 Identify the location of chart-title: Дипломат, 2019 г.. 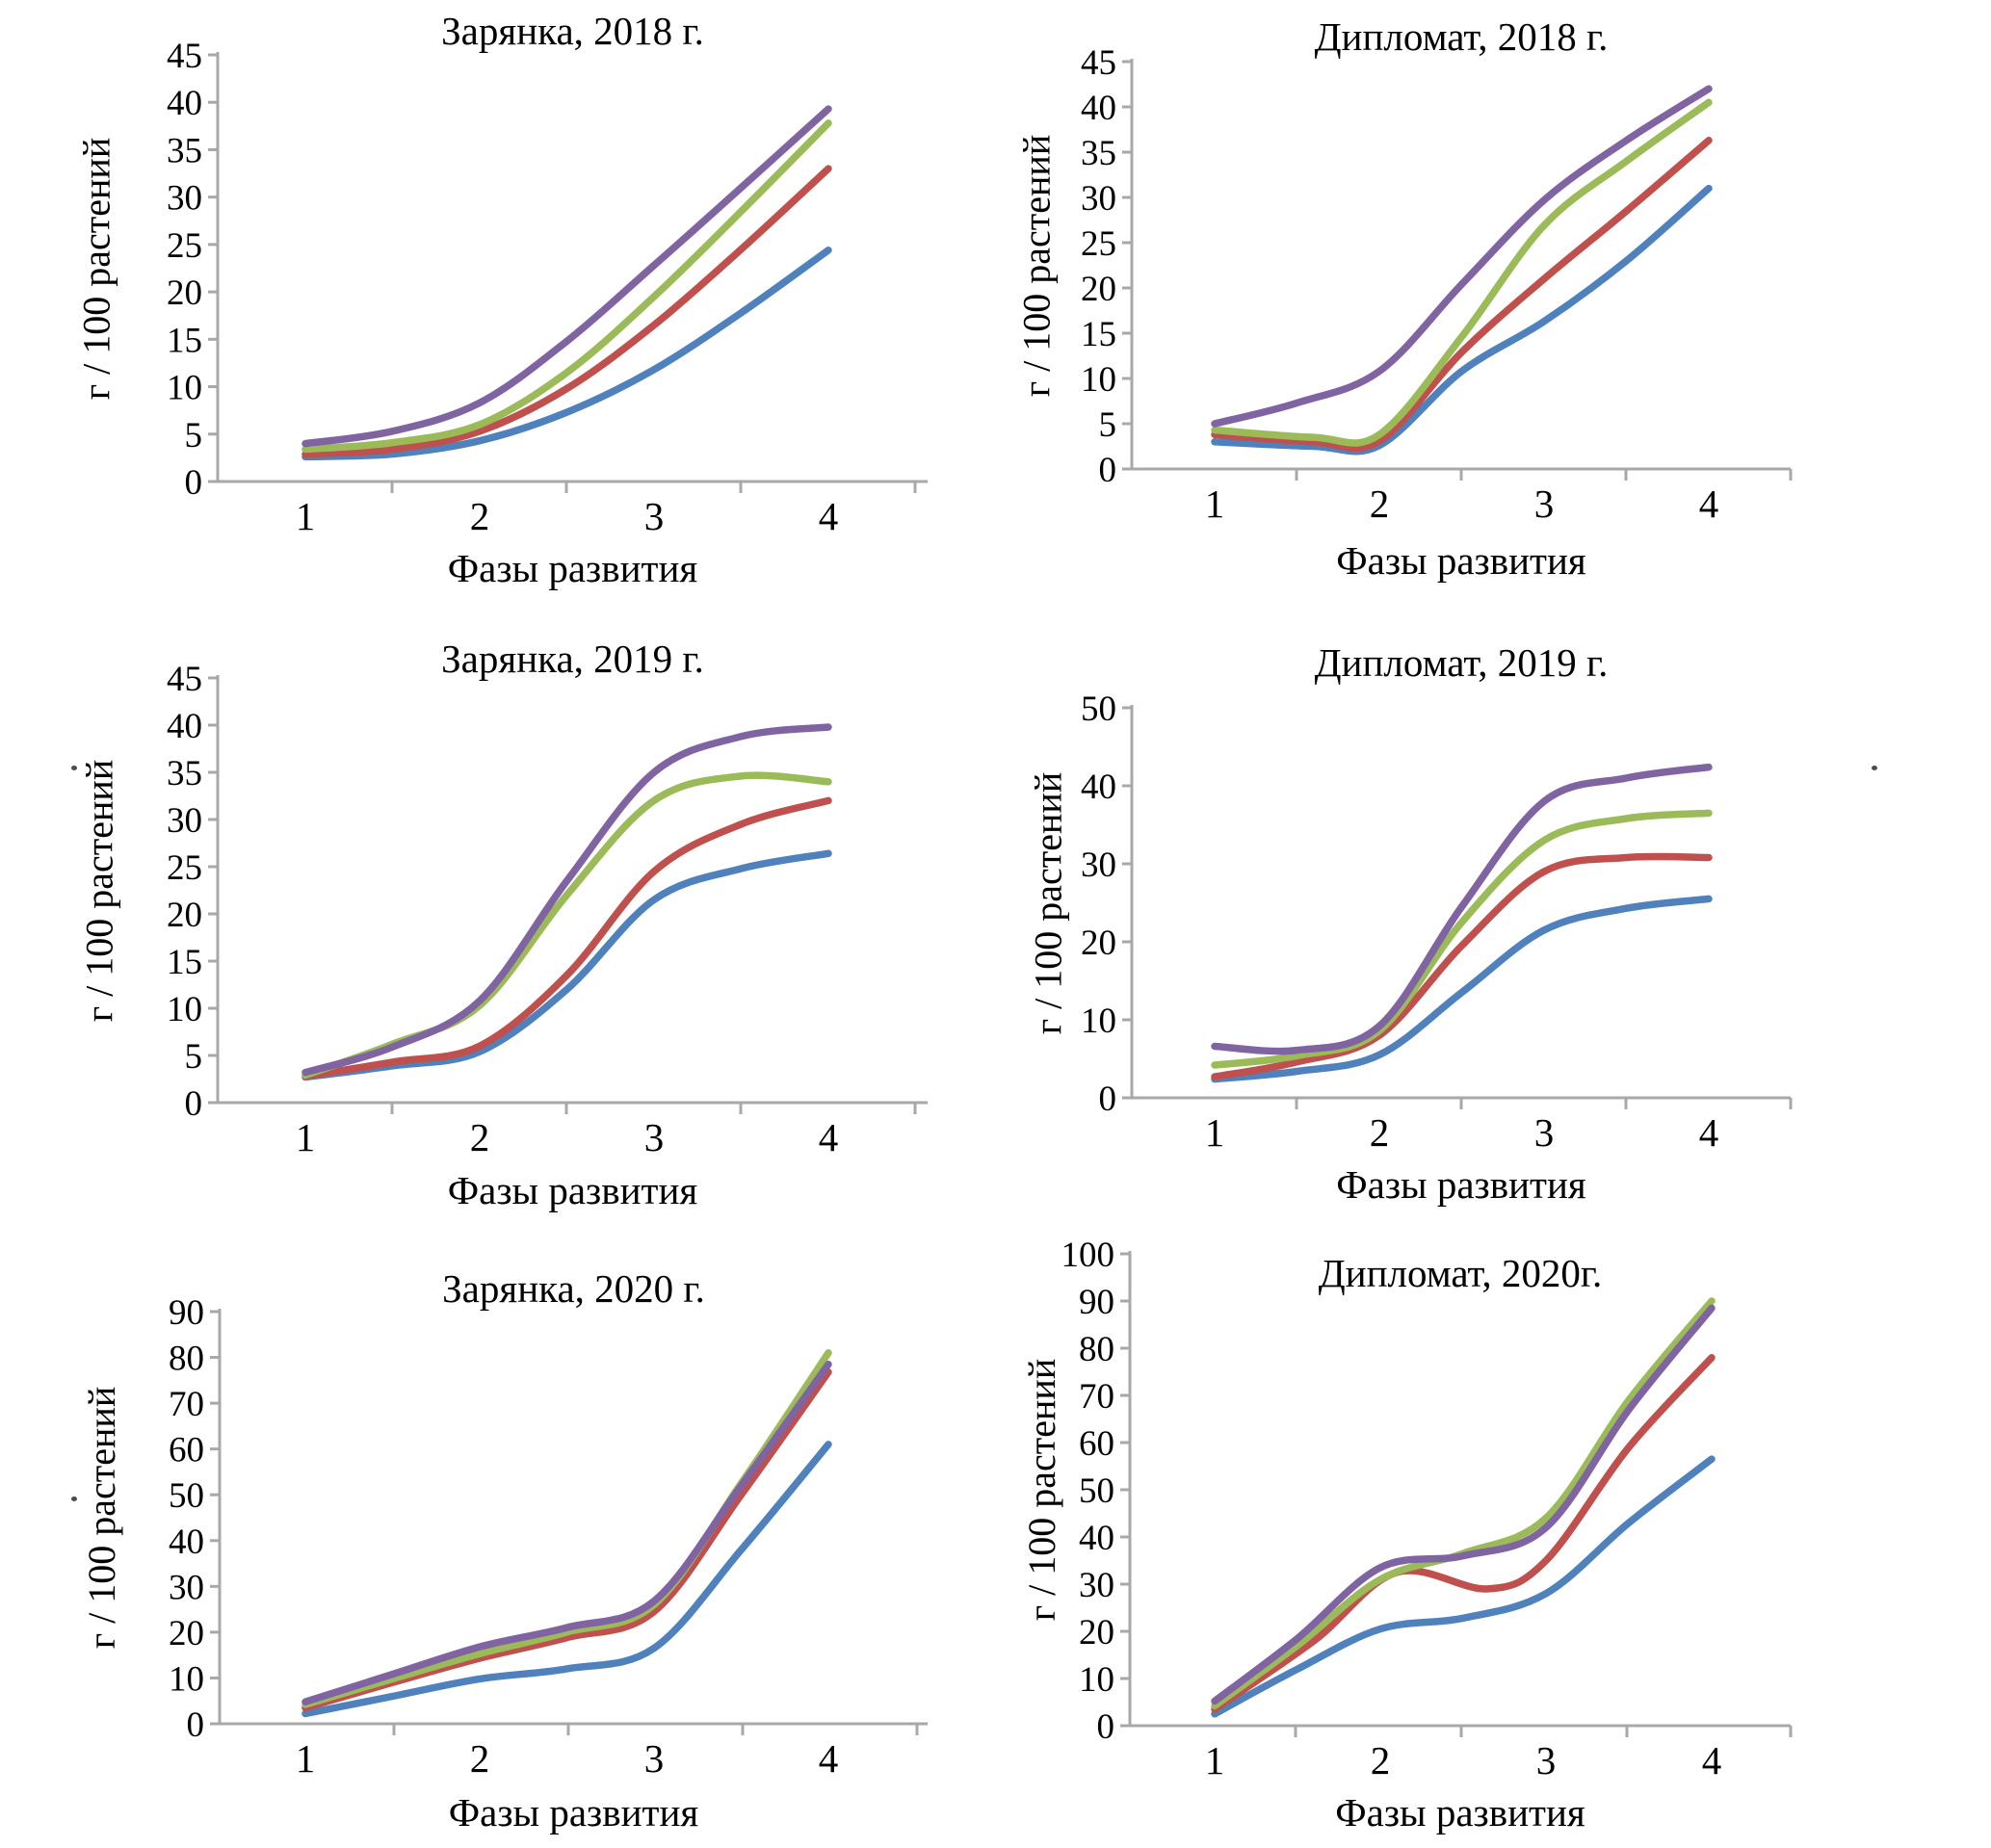
(1461, 662).